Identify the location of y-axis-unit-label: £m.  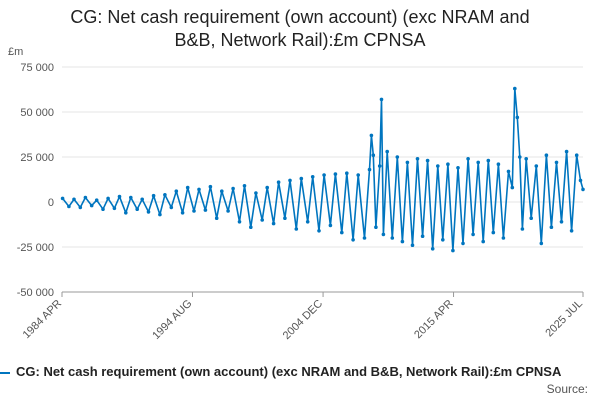
(16, 52).